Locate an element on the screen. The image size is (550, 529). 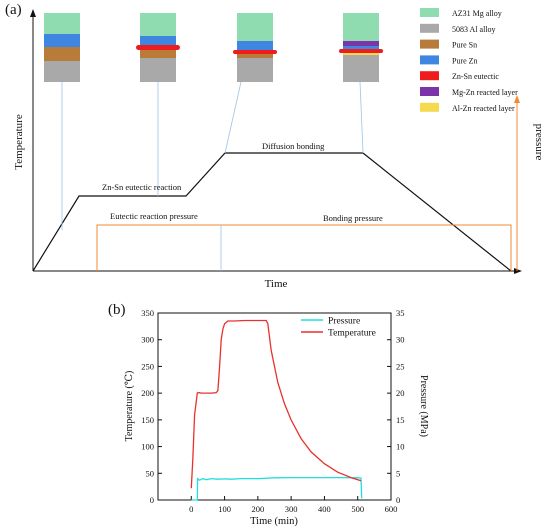
stack-4-zn-layer is located at coordinates (361, 47).